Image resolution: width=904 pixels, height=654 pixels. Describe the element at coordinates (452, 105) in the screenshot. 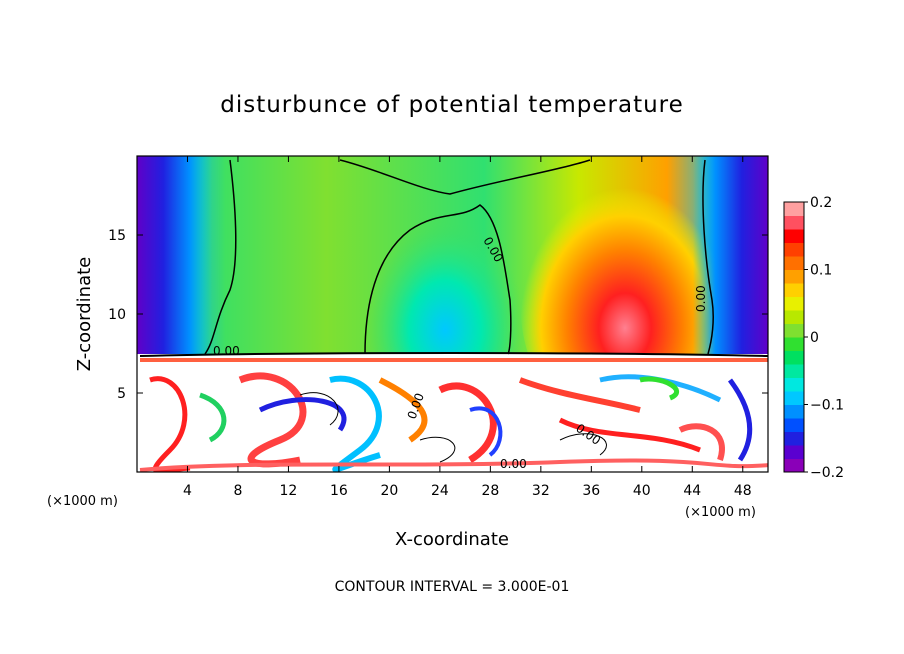

I see `chart-title: disturbunce of potential temperature` at that location.